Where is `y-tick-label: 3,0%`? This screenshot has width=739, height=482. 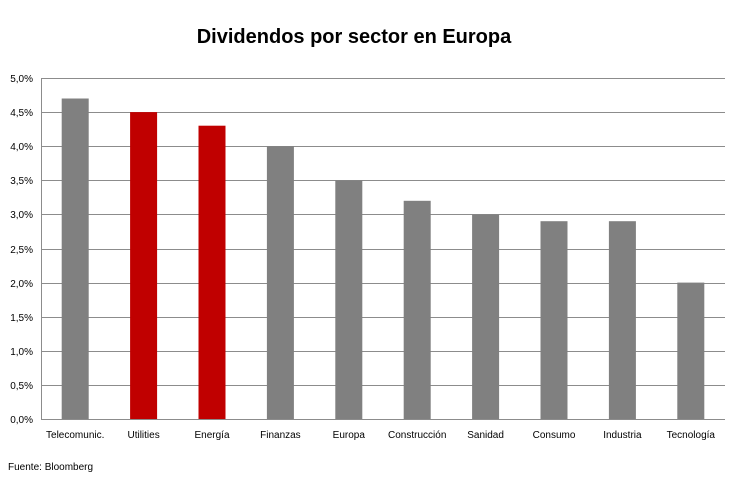
y-tick-label: 3,0% is located at coordinates (21, 215).